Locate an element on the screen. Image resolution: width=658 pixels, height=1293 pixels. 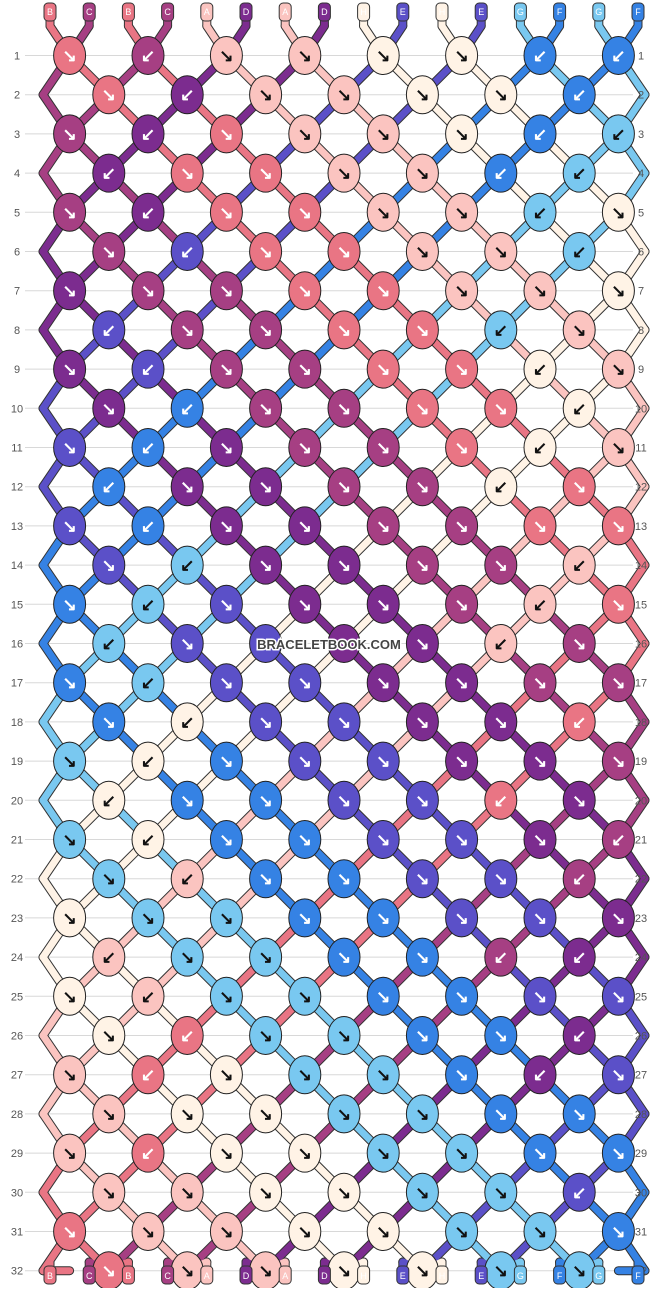
row-label-left: 14 is located at coordinates (17, 566).